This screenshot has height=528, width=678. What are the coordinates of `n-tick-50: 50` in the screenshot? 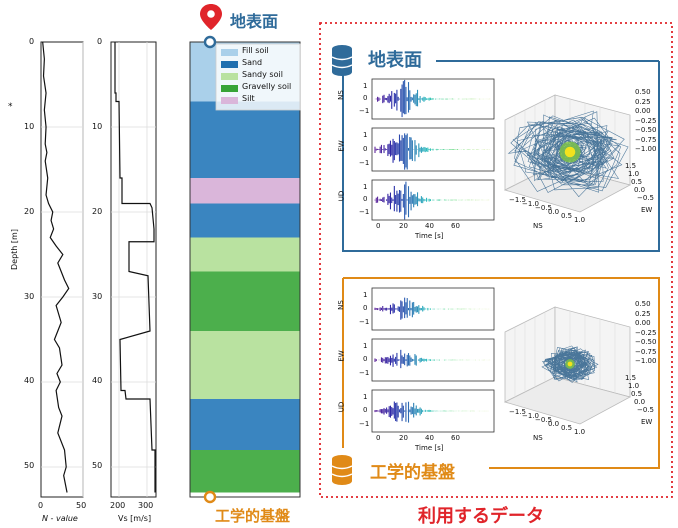 It's located at (81, 505).